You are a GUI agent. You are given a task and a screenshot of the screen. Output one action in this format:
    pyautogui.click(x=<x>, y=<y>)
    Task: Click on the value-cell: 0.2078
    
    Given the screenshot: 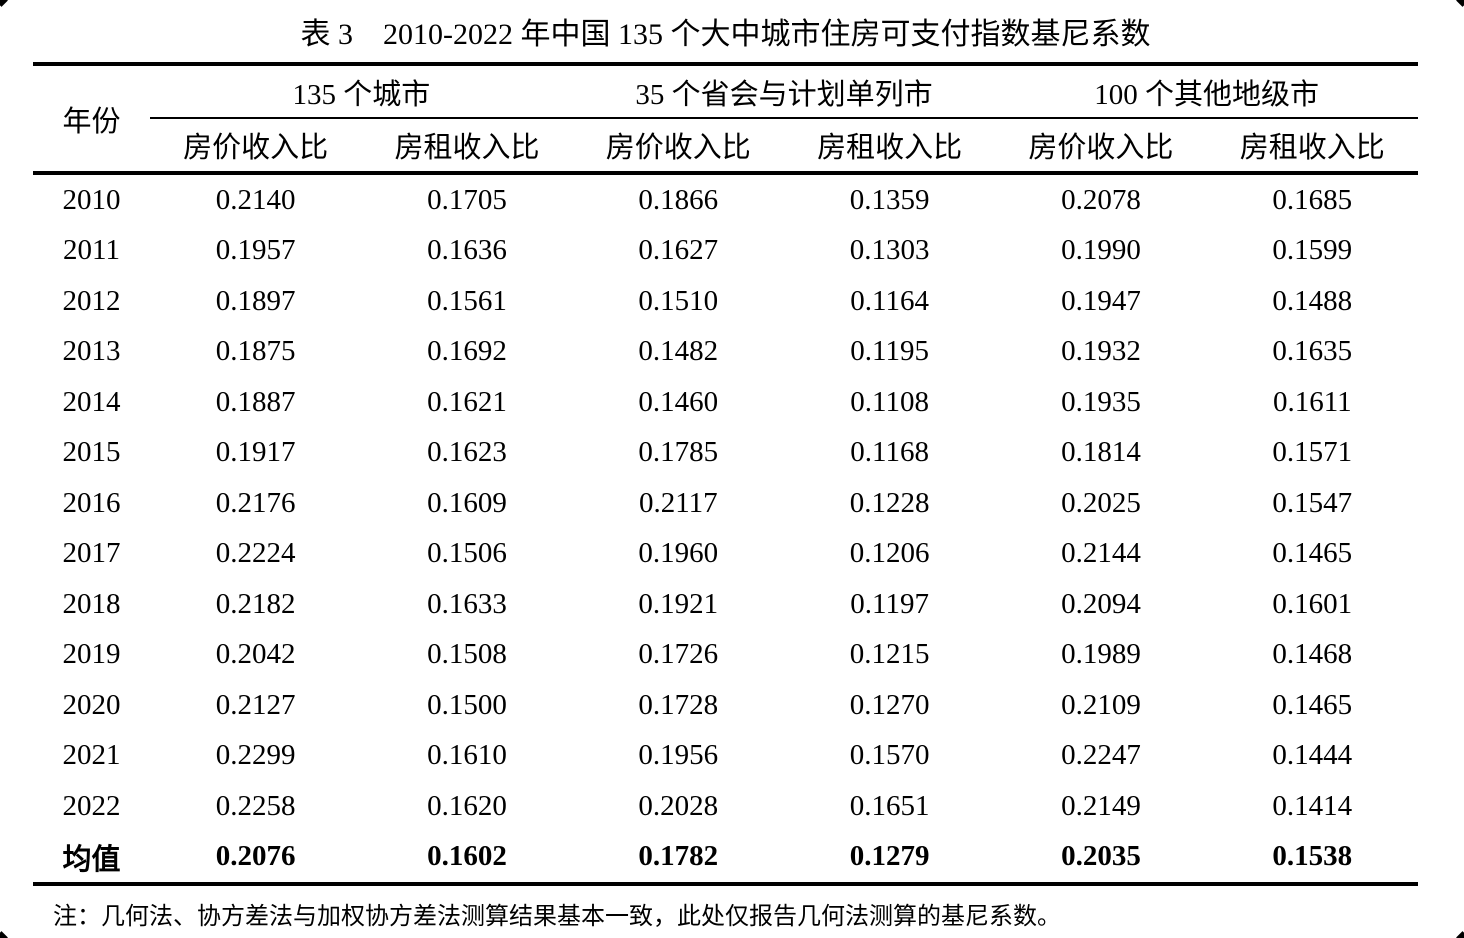 What is the action you would take?
    pyautogui.click(x=1101, y=199)
    